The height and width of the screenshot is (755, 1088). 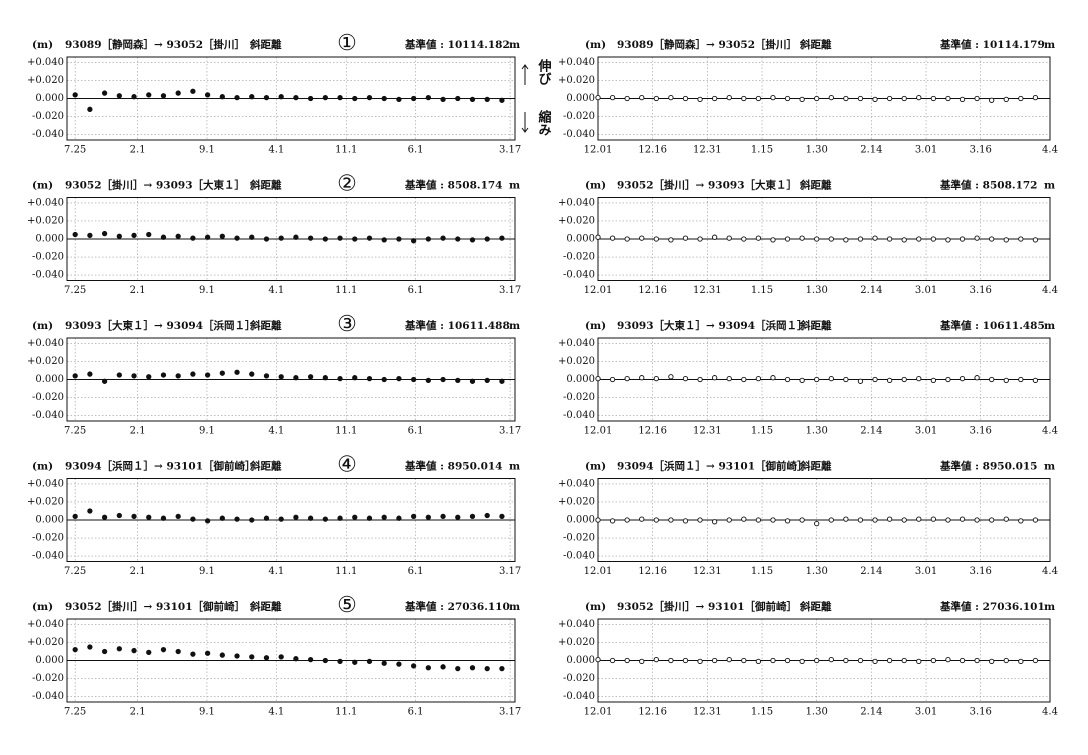 I want to click on x-tick-label: 7.25, so click(x=75, y=431).